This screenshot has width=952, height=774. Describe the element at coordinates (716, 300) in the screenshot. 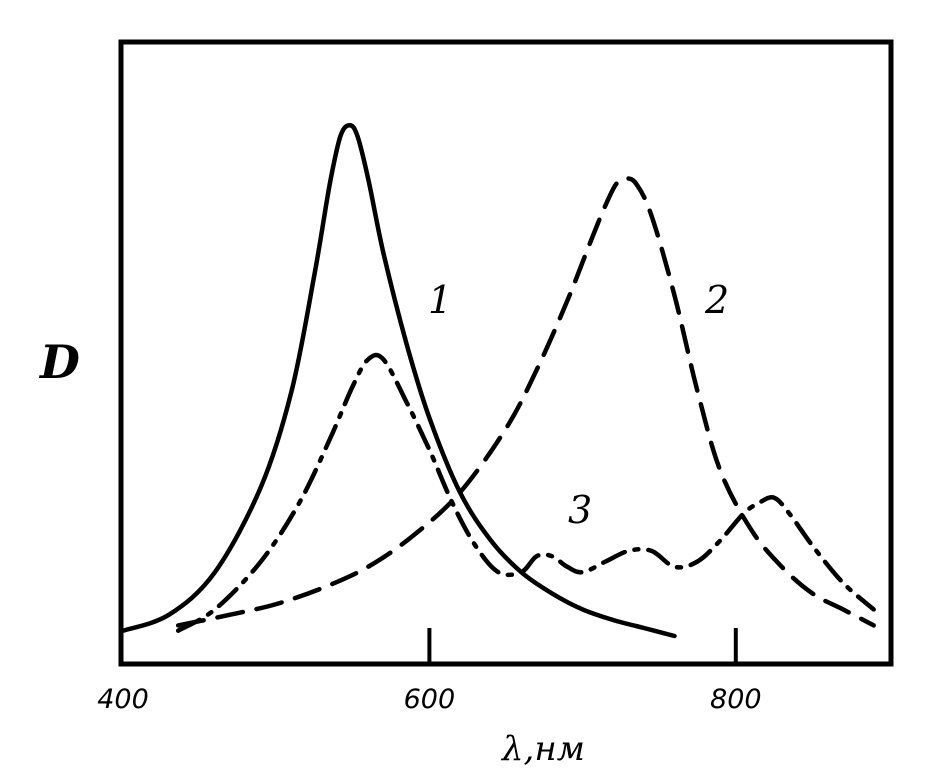

I see `curve-label-2: 2` at that location.